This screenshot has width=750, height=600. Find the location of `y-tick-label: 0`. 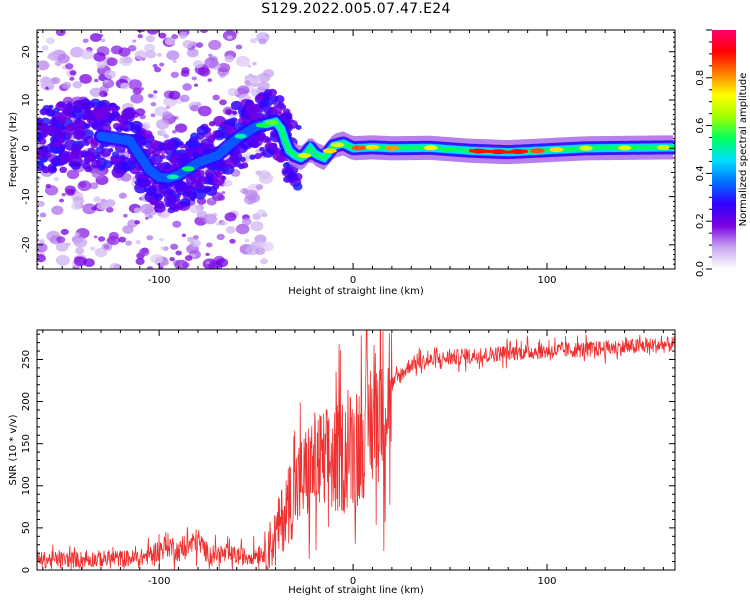

y-tick-label: 0 is located at coordinates (26, 570).